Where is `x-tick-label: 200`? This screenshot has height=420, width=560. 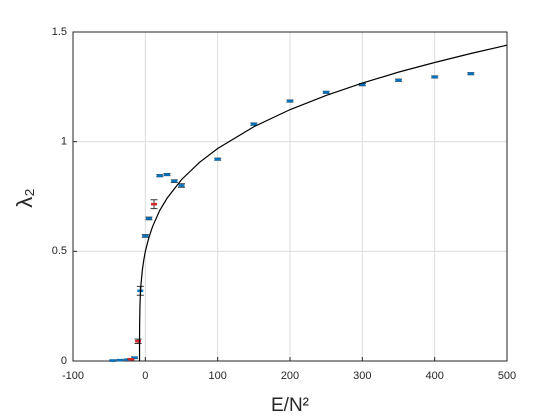
x-tick-label: 200 is located at coordinates (290, 376).